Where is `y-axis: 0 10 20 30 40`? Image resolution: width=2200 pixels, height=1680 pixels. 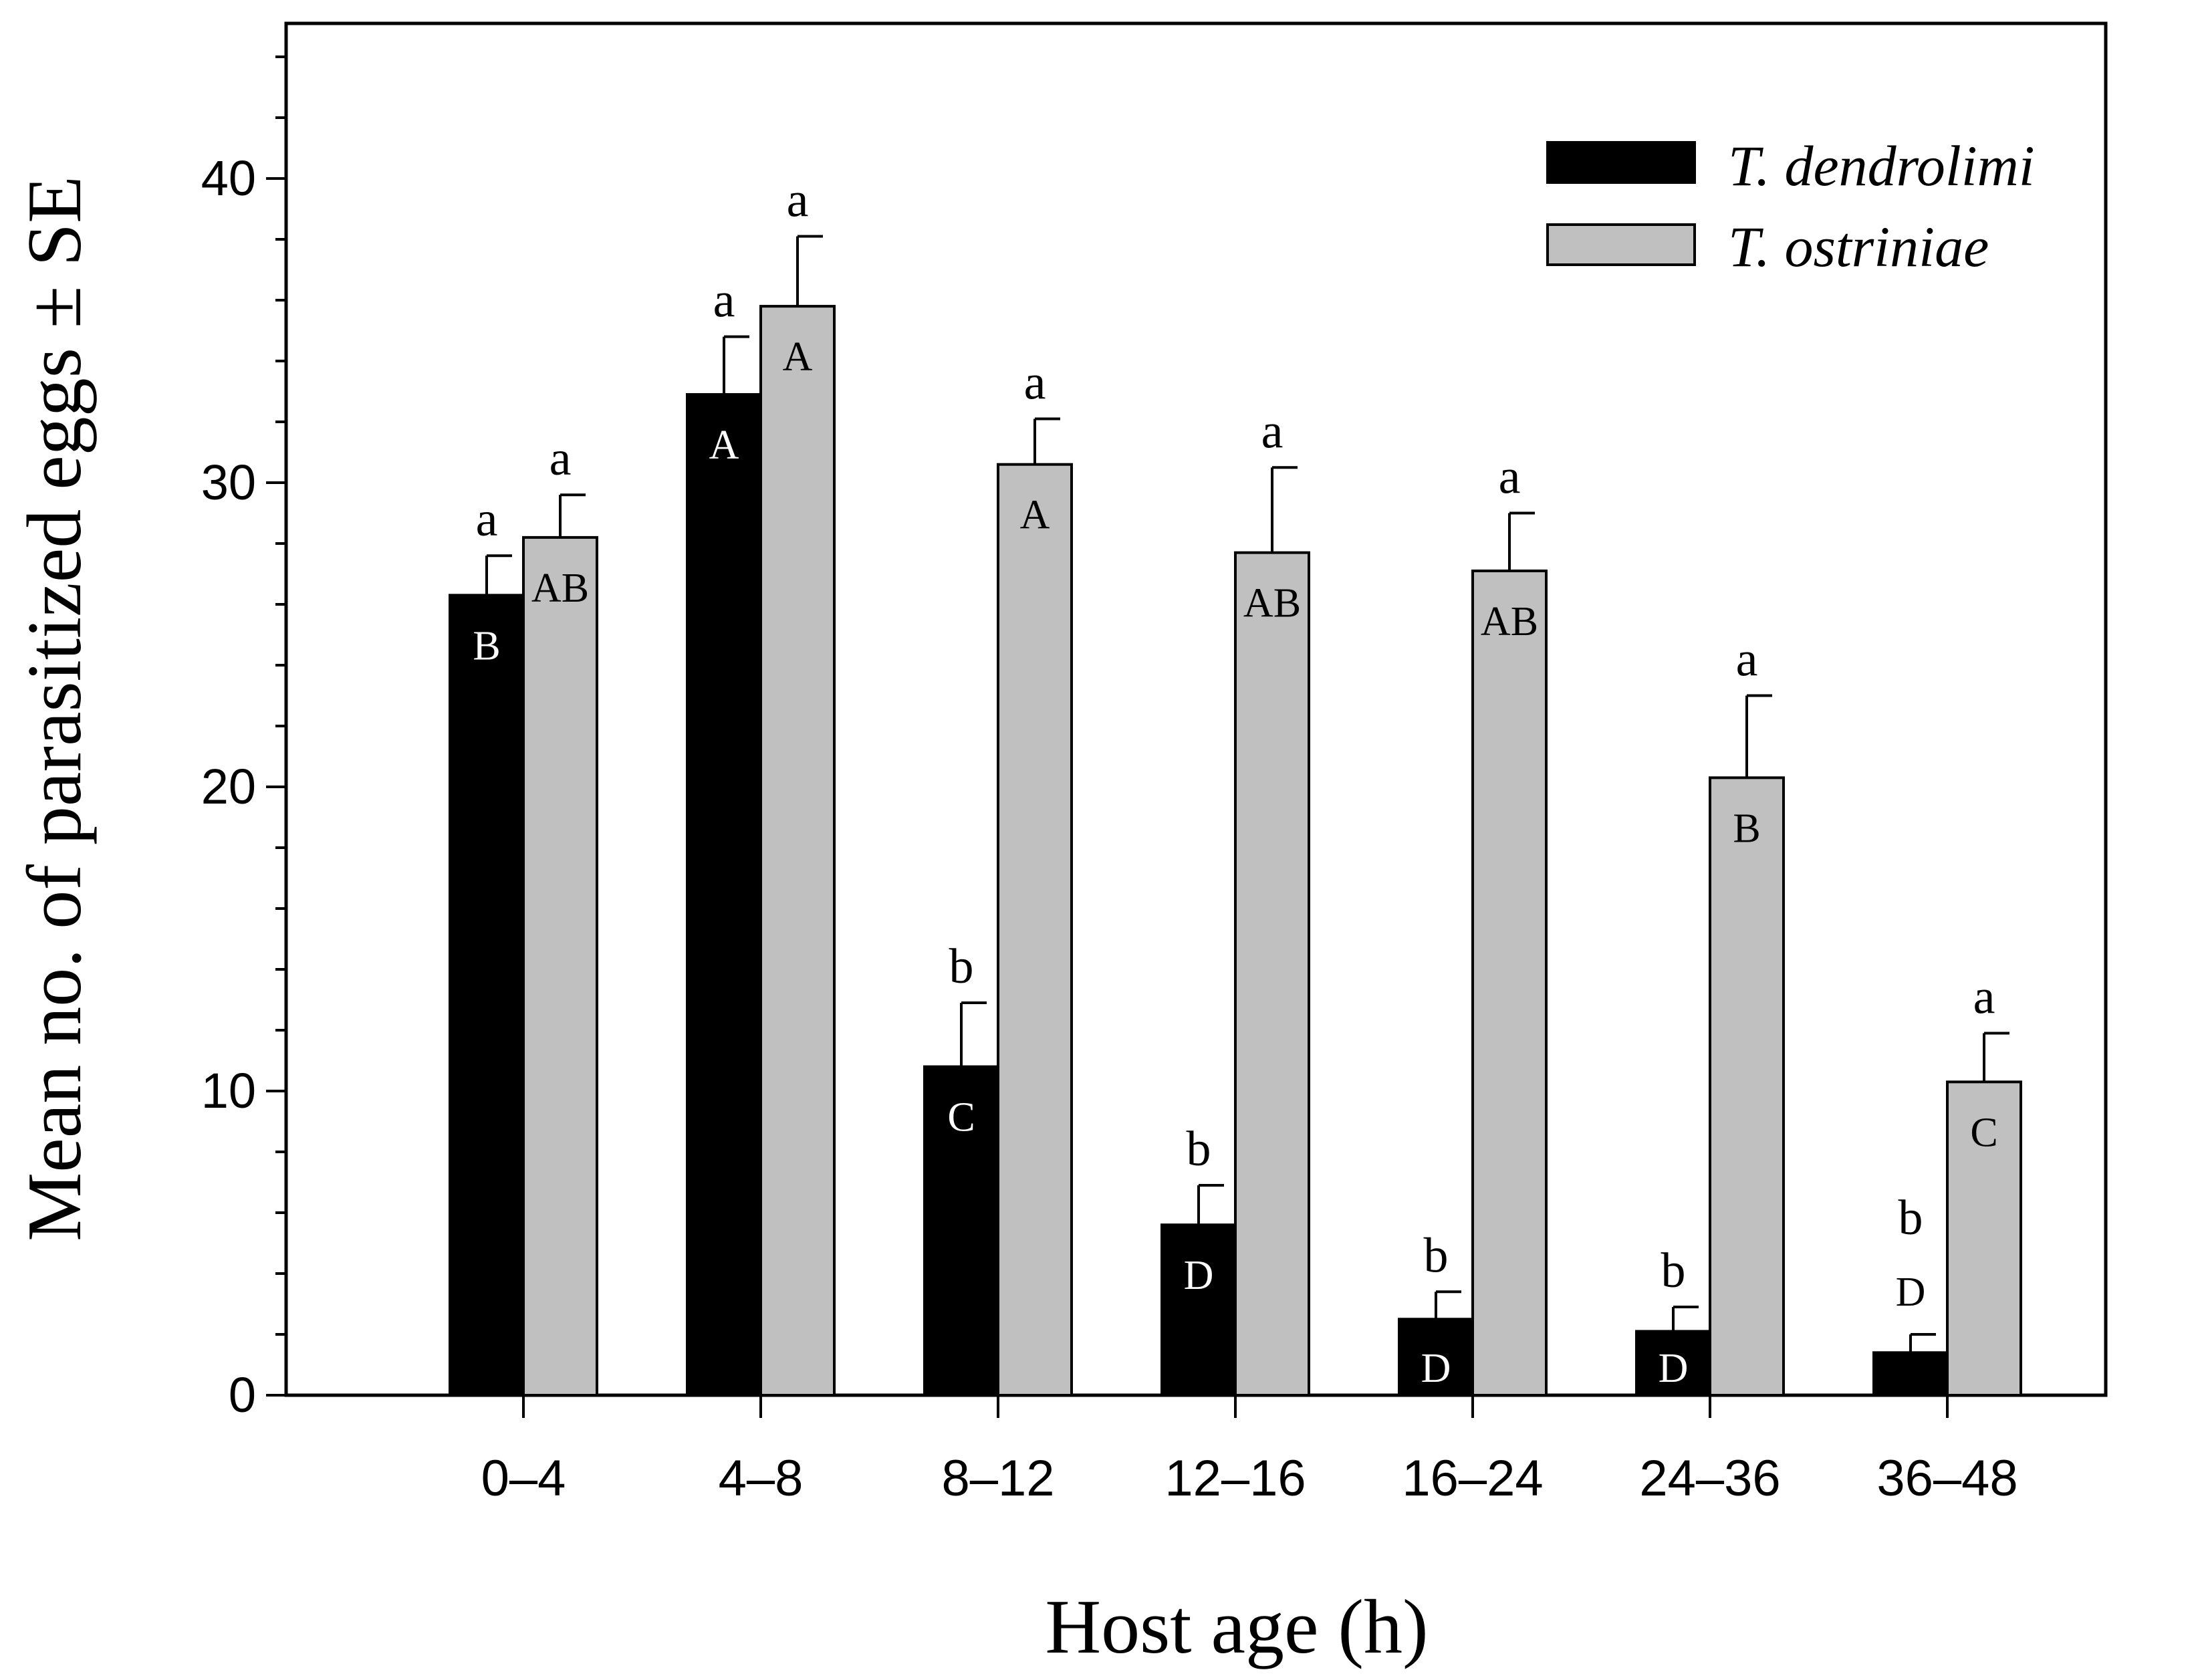
y-axis: 0 10 20 30 40 is located at coordinates (243, 739).